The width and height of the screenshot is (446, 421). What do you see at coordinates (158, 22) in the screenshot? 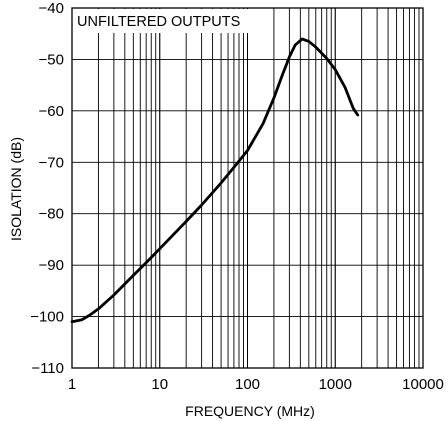
I see `chart-annotation: UNFILTERED OUTPUTS` at bounding box center [158, 22].